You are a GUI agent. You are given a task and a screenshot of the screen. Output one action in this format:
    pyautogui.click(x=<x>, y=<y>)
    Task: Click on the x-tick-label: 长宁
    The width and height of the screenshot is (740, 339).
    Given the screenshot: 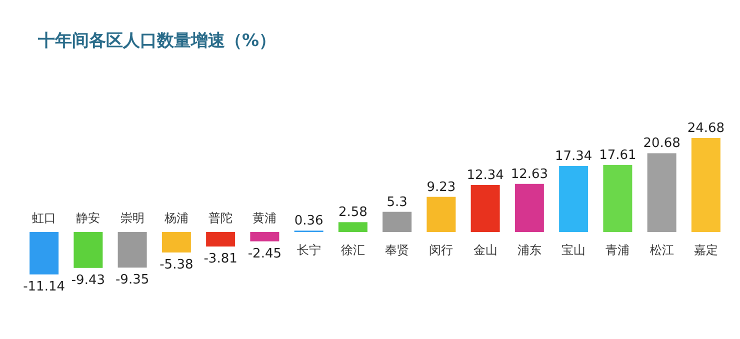 What is the action you would take?
    pyautogui.click(x=308, y=250)
    